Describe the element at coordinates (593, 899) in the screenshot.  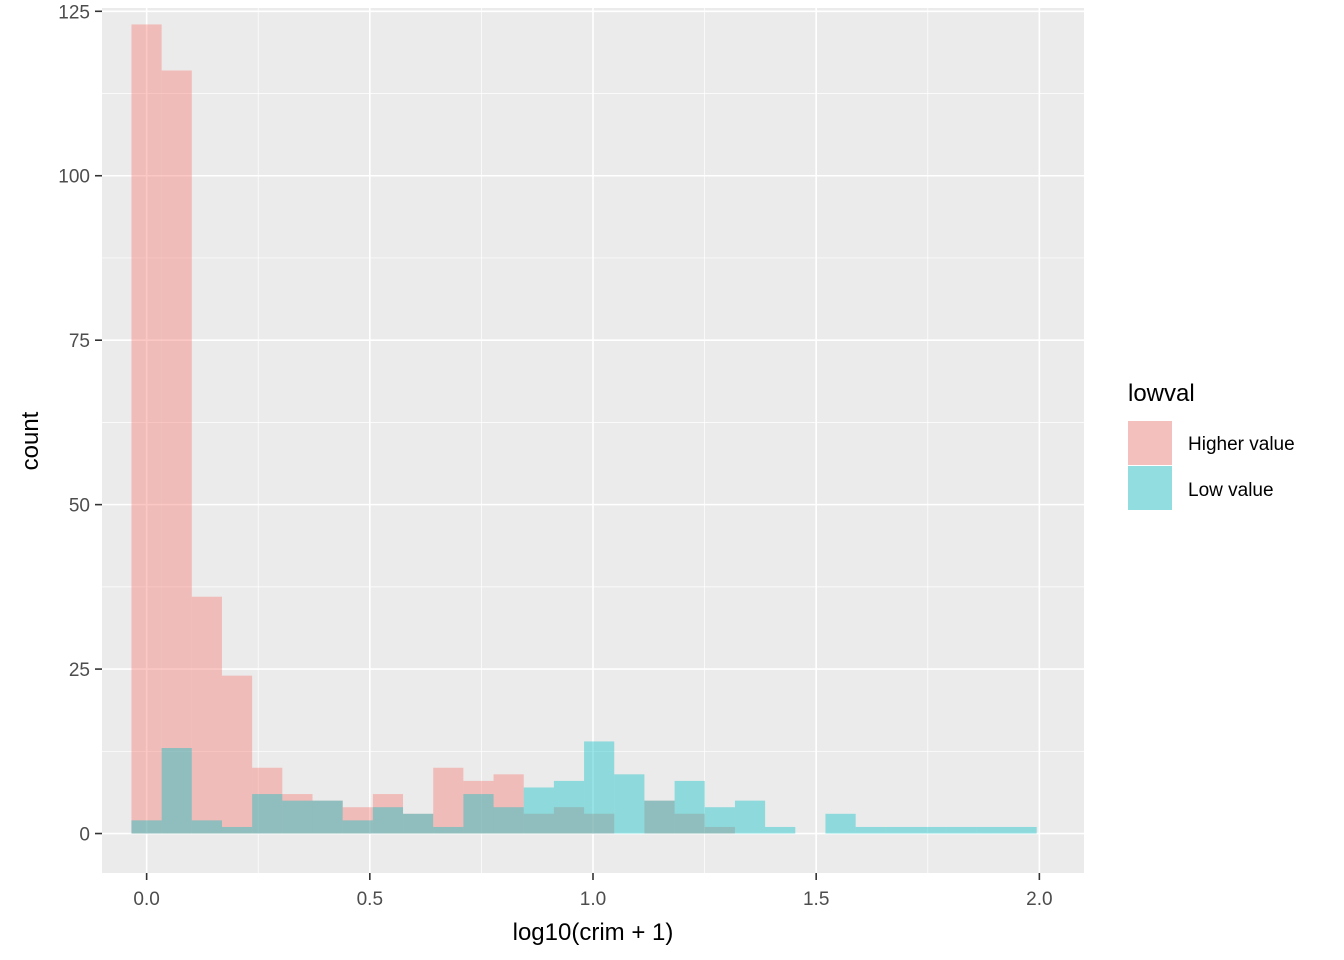
I see `x-tick-label: 1.0` at that location.